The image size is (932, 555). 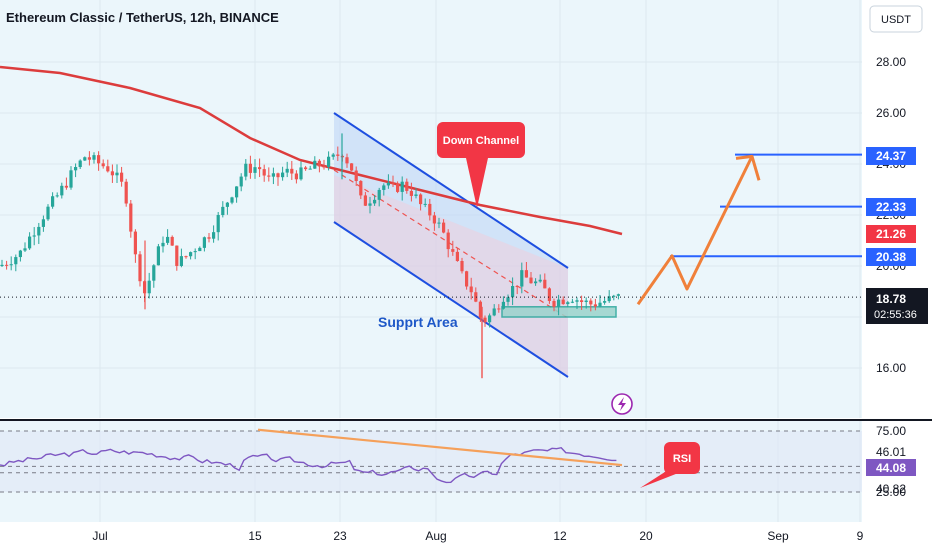 I want to click on rsi-upper-value: 46.01, so click(x=891, y=452).